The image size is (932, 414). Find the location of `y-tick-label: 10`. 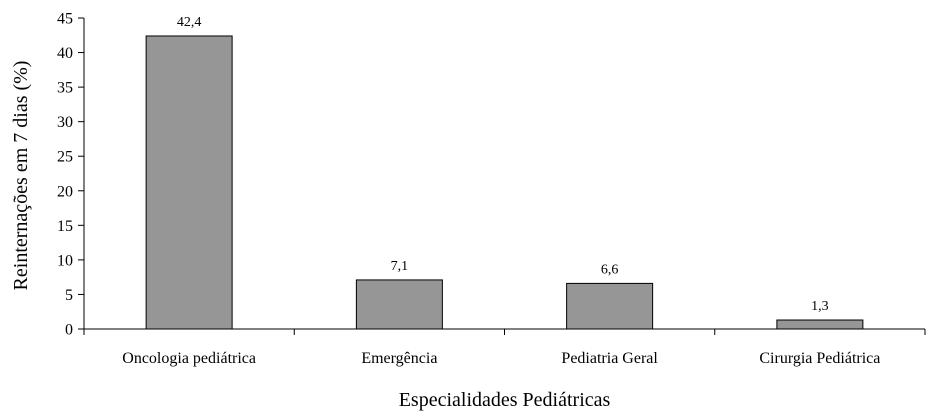

y-tick-label: 10 is located at coordinates (65, 260).